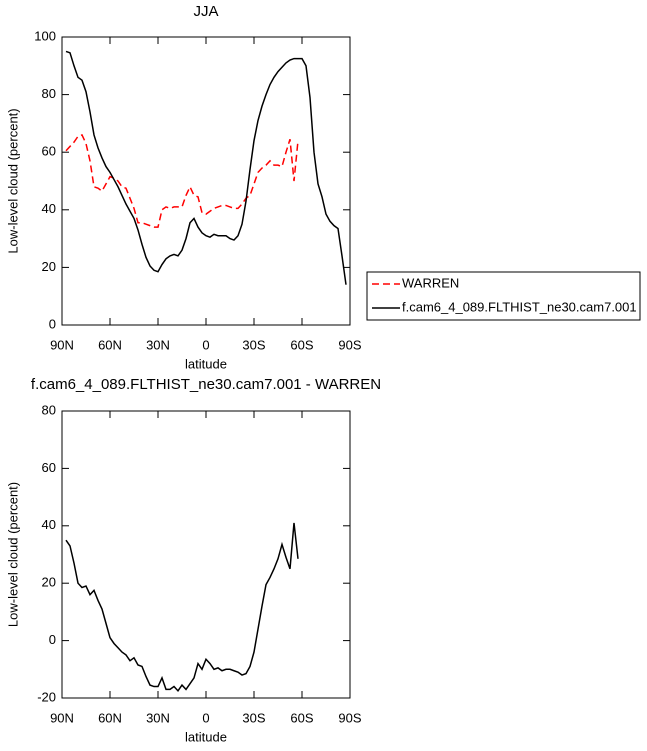  What do you see at coordinates (503, 296) in the screenshot?
I see `legend-box` at bounding box center [503, 296].